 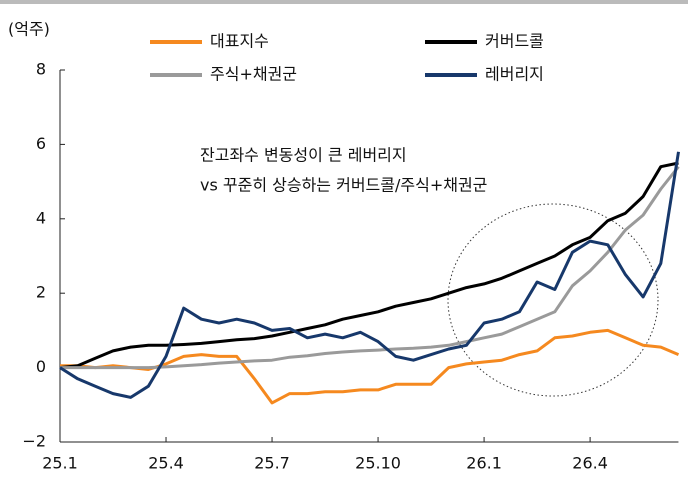 I want to click on annotation: 잔고좌수 변동성이 큰 레버리지, so click(x=303, y=155).